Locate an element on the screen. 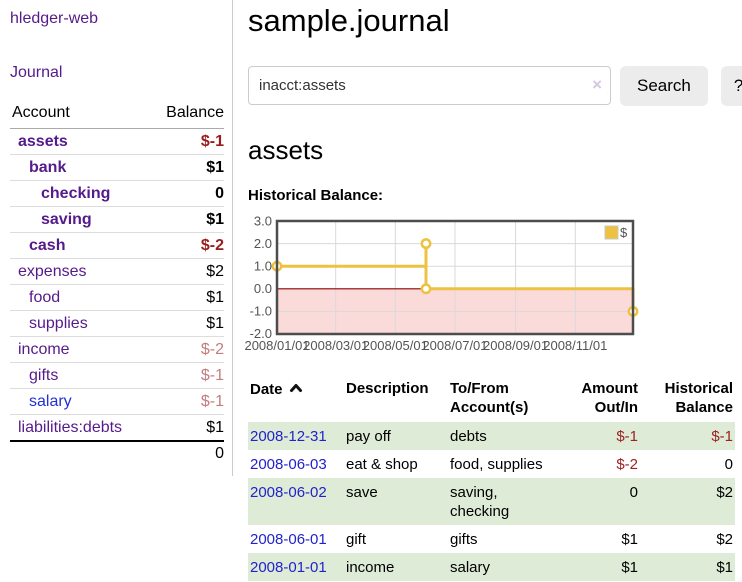 The height and width of the screenshot is (582, 742). transaction-balance: $-1 is located at coordinates (722, 436).